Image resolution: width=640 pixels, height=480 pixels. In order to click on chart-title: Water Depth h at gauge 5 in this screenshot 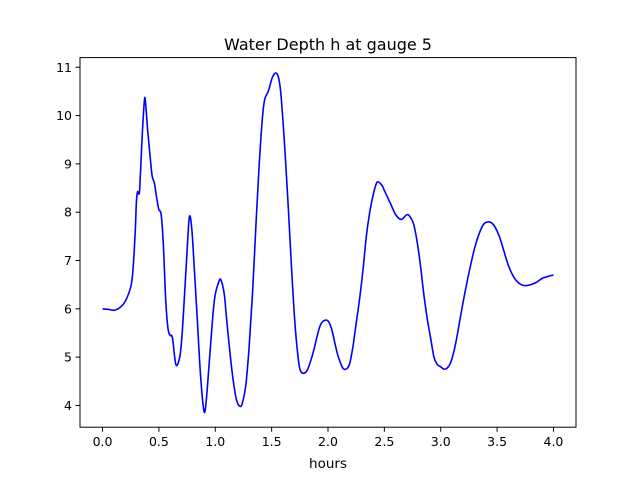, I will do `click(328, 44)`.